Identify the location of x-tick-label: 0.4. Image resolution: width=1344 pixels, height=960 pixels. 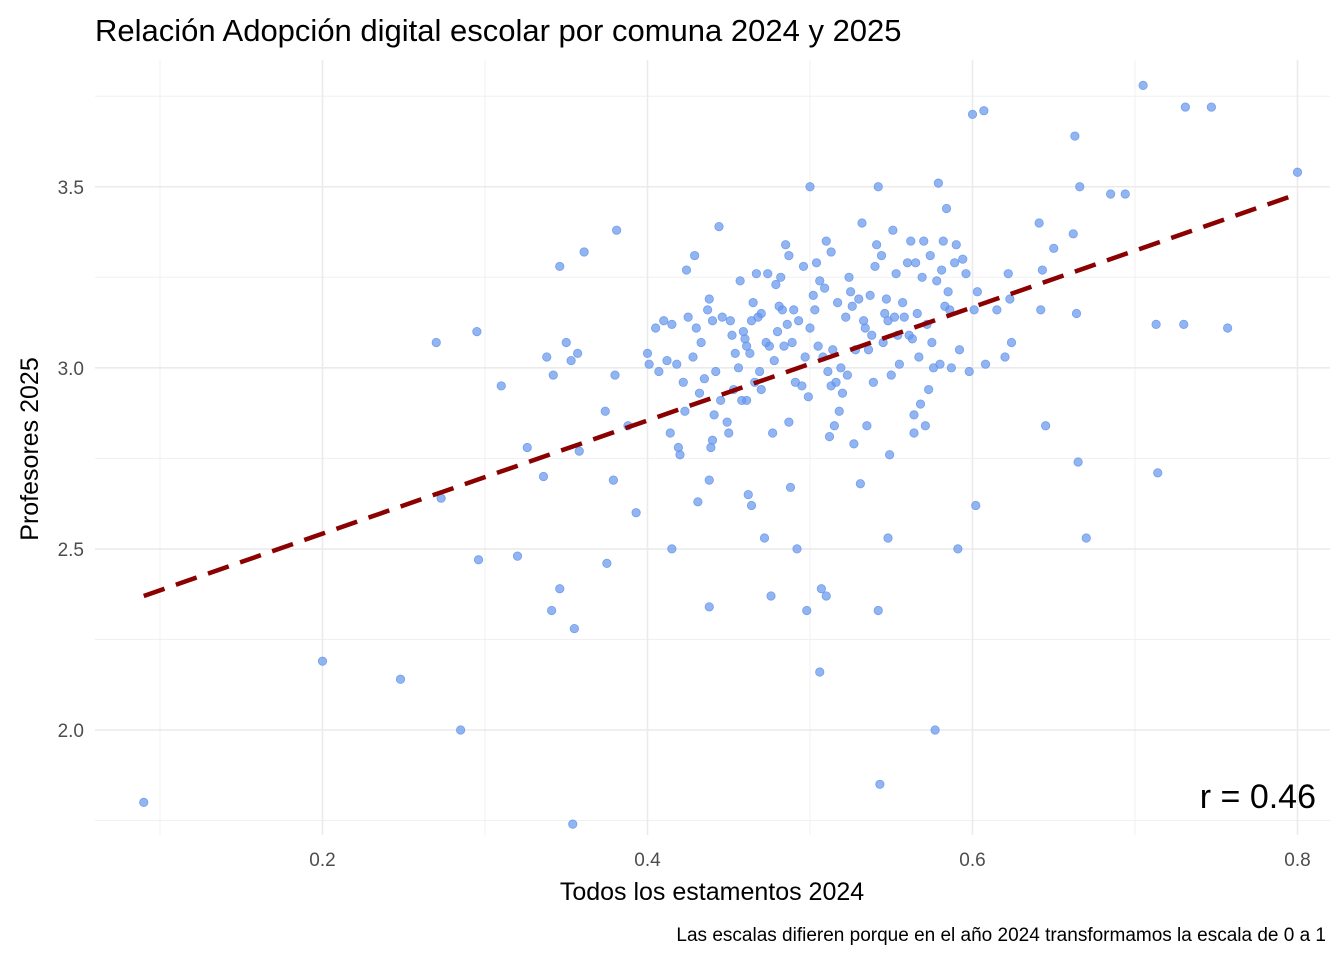
(647, 860).